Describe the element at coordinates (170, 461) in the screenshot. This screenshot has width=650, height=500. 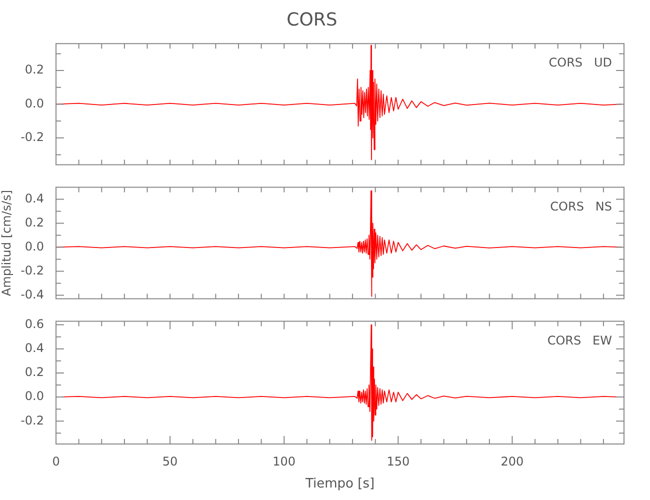
I see `x-tick-label: 50` at that location.